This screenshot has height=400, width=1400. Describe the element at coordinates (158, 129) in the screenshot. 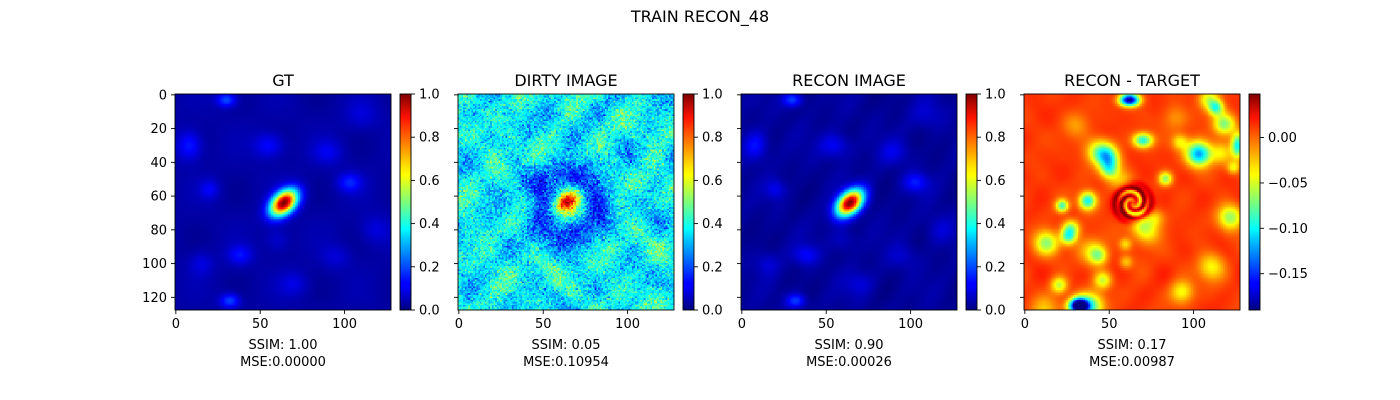

I see `y-tick-label: 20` at that location.